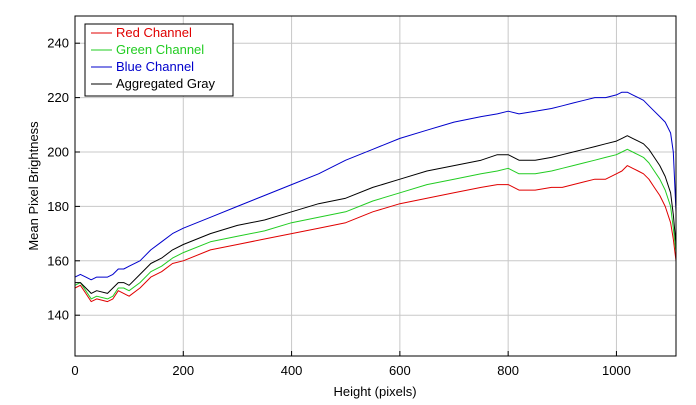 The height and width of the screenshot is (405, 696). Describe the element at coordinates (616, 370) in the screenshot. I see `x-tick-label: 1000` at that location.